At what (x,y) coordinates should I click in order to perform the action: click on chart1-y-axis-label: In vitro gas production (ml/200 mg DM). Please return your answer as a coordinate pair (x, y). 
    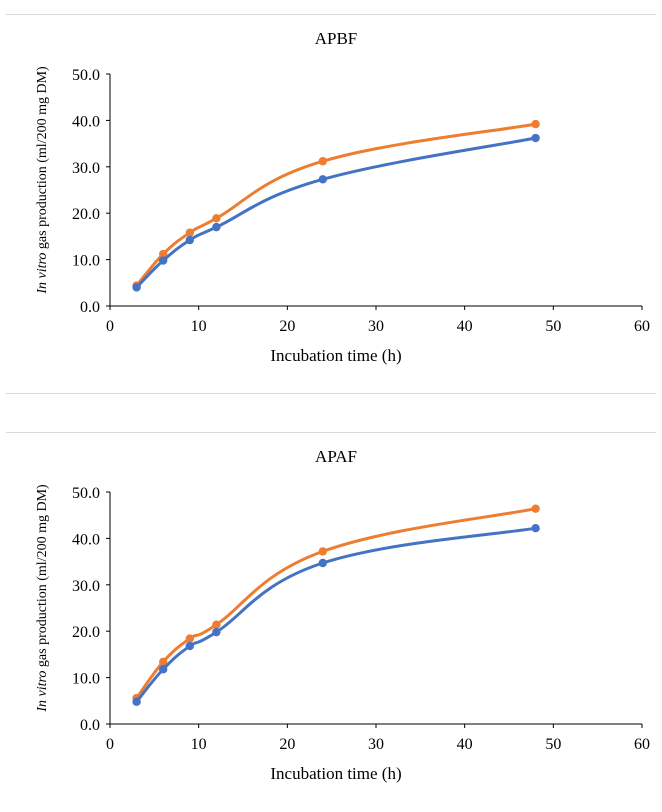
    Looking at the image, I should click on (42, 598).